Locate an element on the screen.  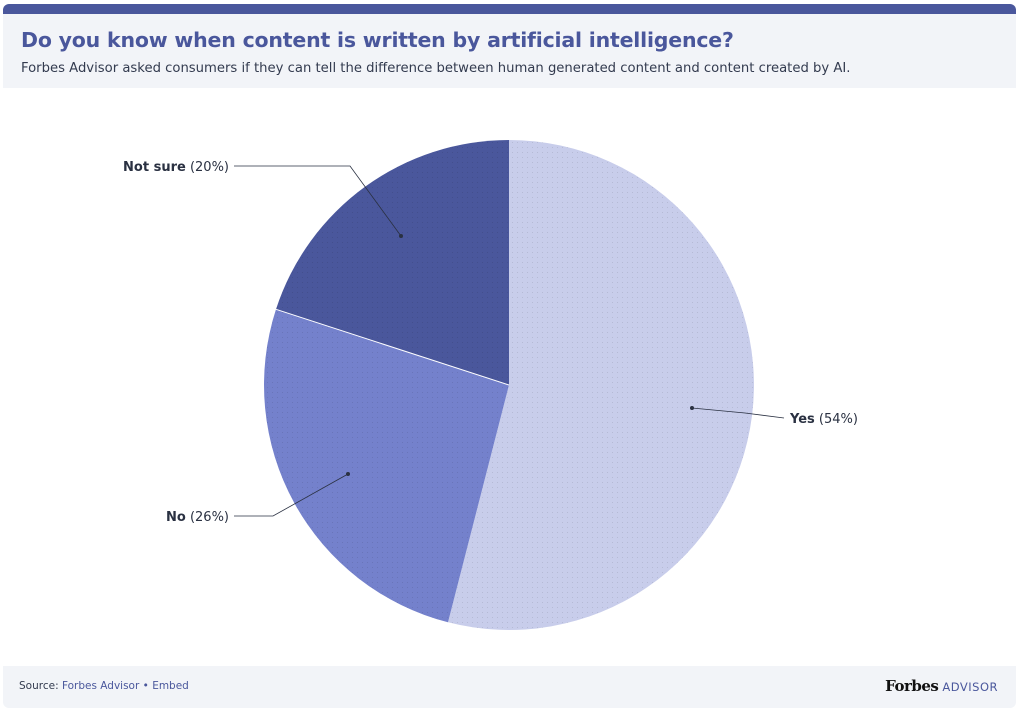
source-link: Forbes Advisor is located at coordinates (100, 686).